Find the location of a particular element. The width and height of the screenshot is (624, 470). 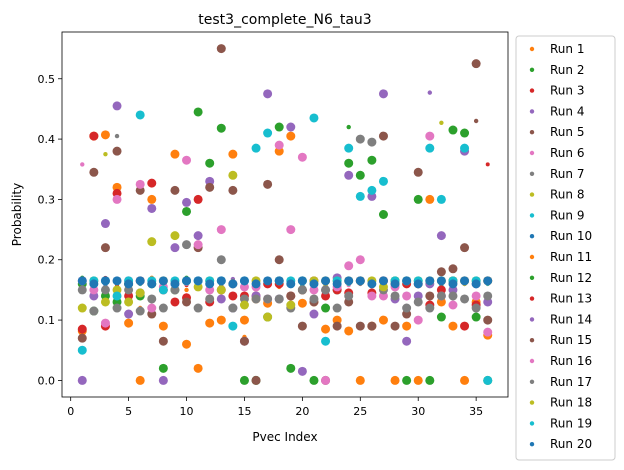

legend-item: Run 5 is located at coordinates (556, 132).